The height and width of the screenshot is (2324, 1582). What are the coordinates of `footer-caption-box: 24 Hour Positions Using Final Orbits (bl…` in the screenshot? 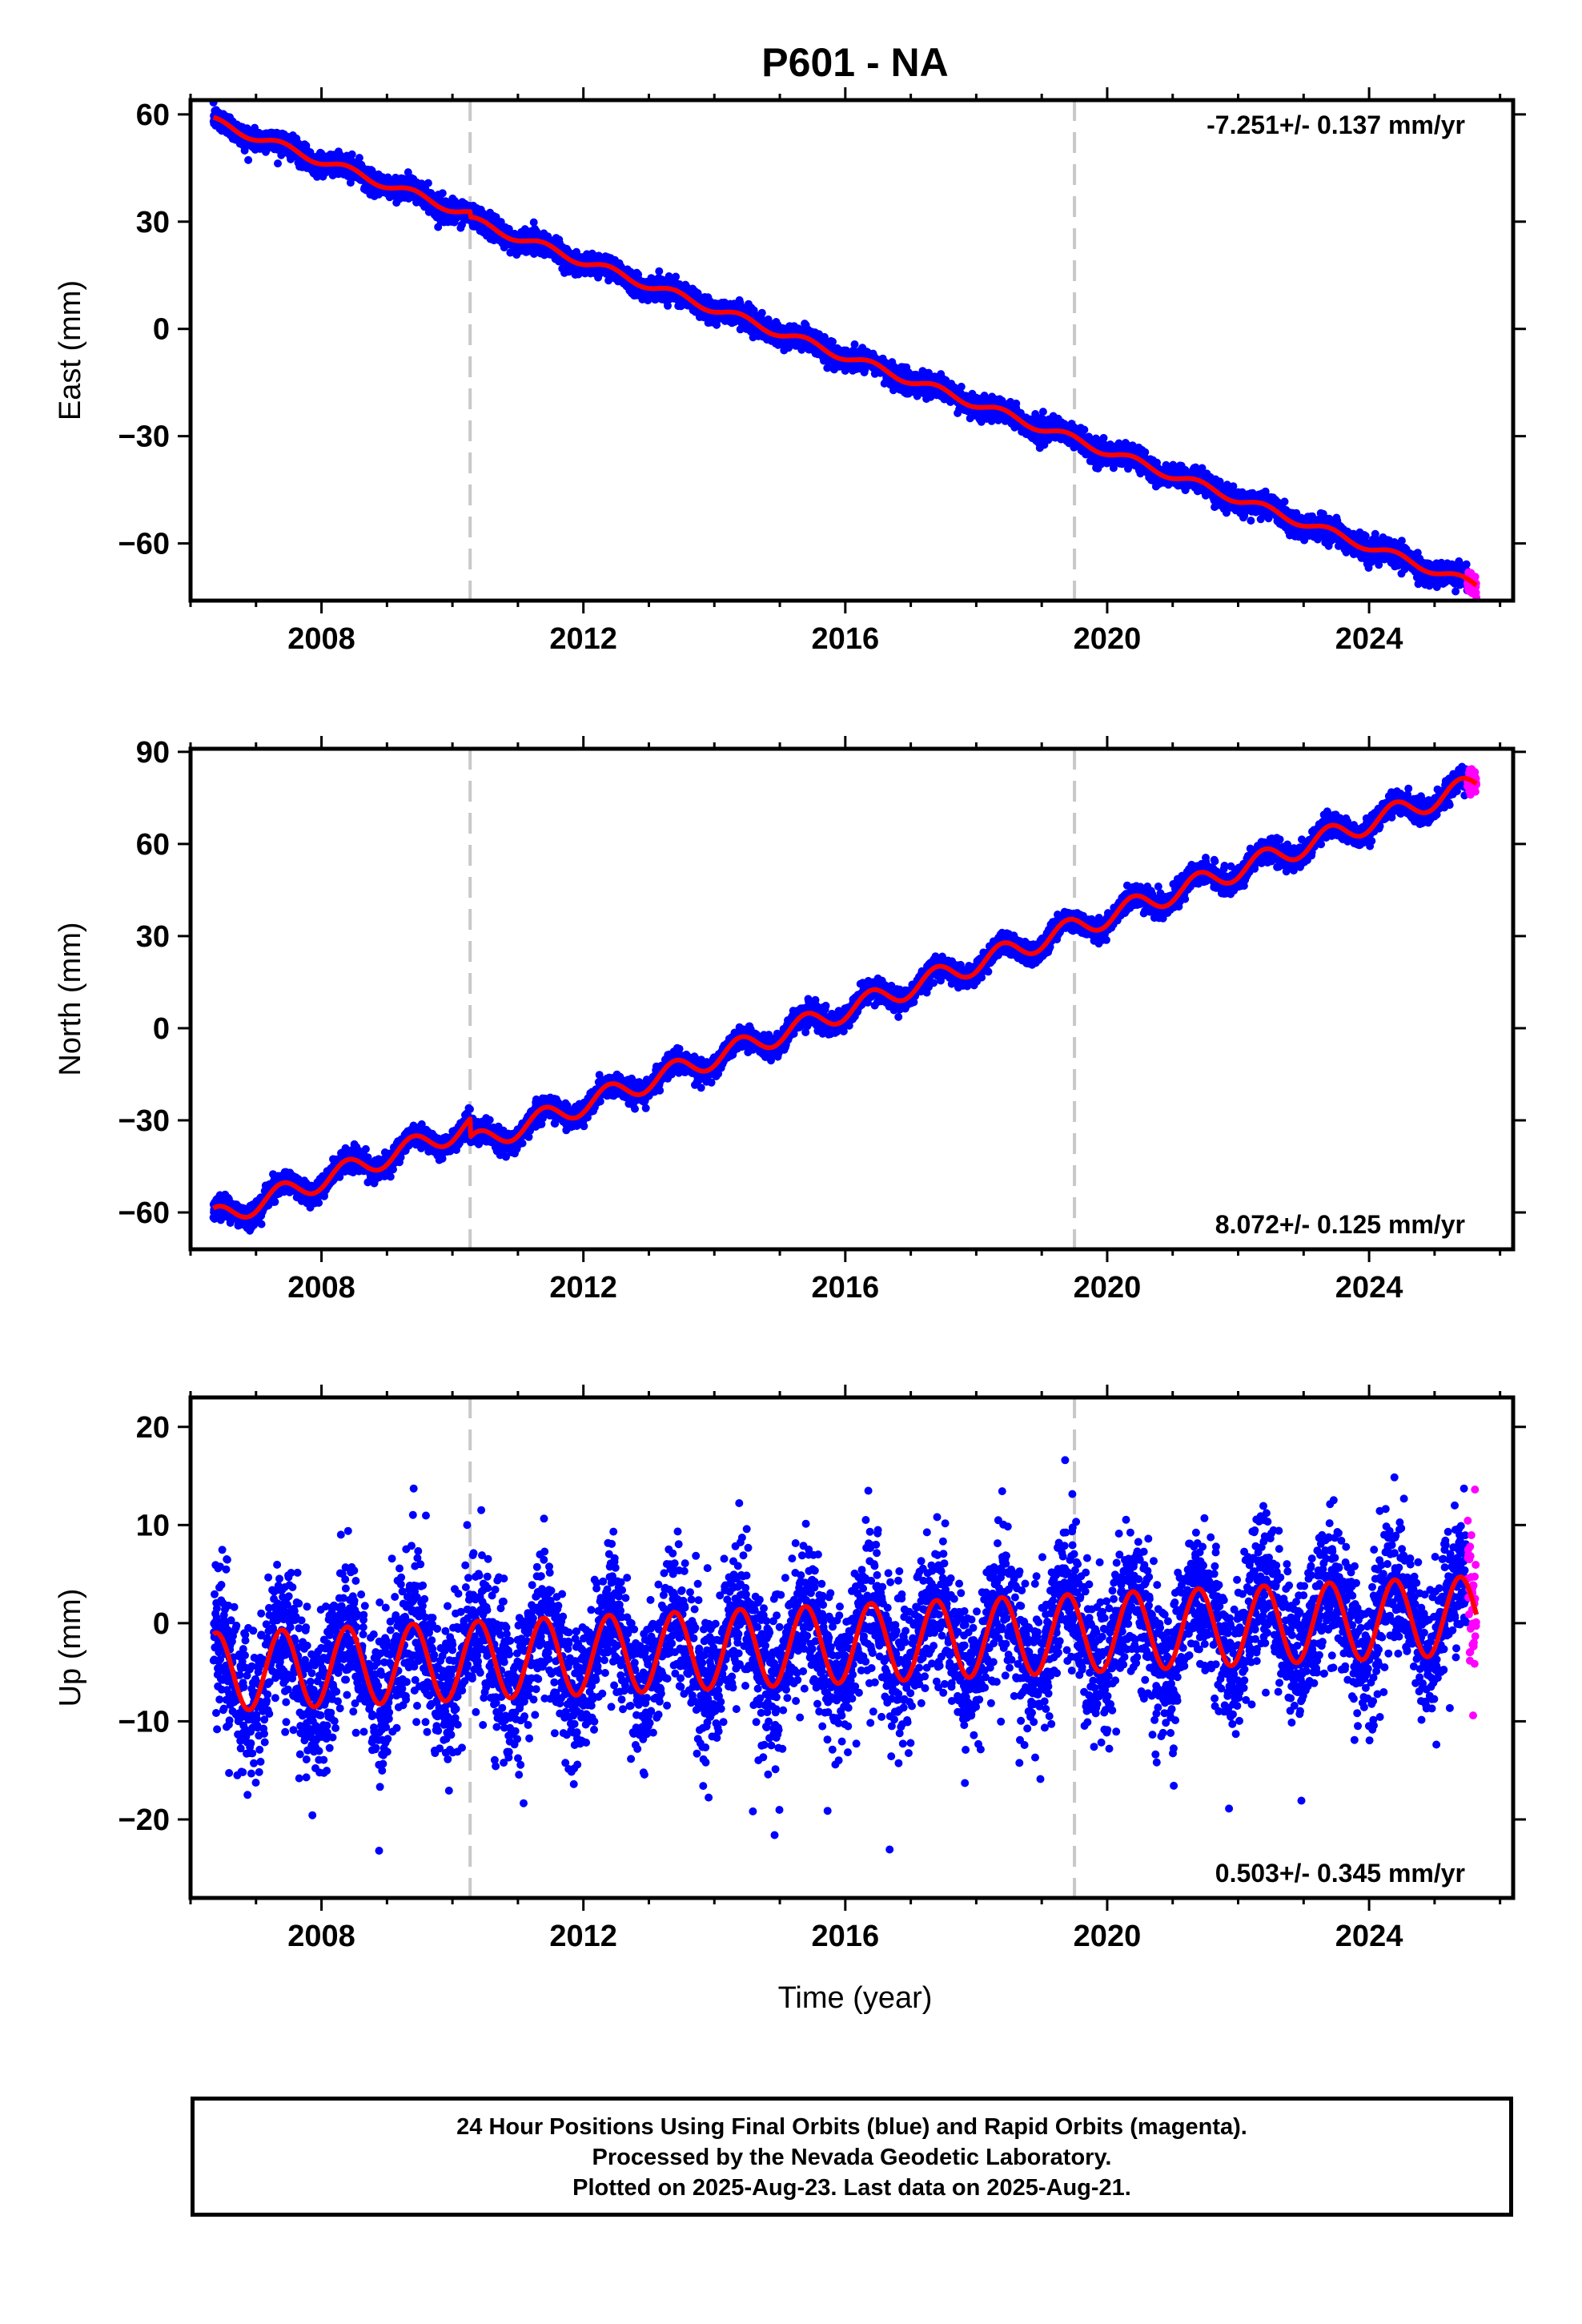 It's located at (852, 2157).